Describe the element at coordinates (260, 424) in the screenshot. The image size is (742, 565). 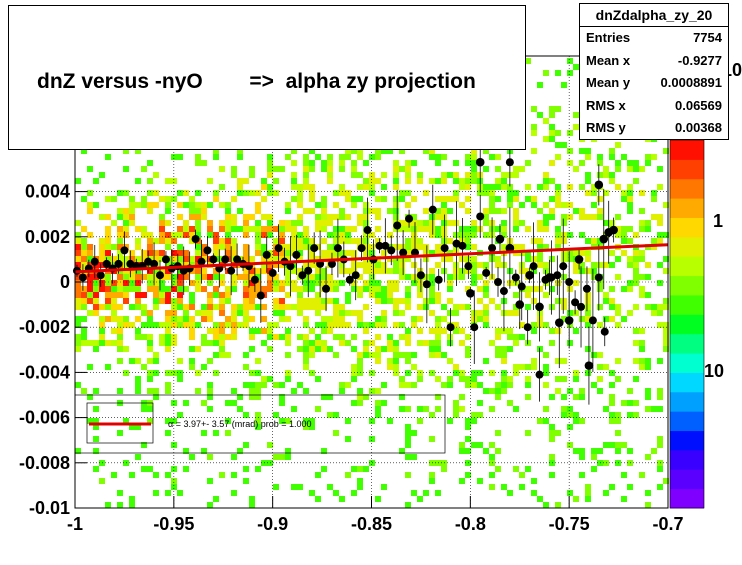
I see `fit-legend-box` at that location.